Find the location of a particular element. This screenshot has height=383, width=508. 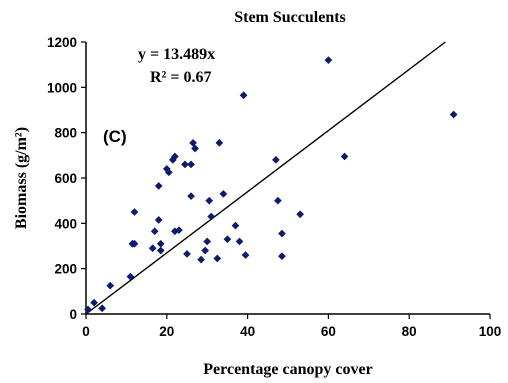

x-tick-label: 40 is located at coordinates (247, 331).